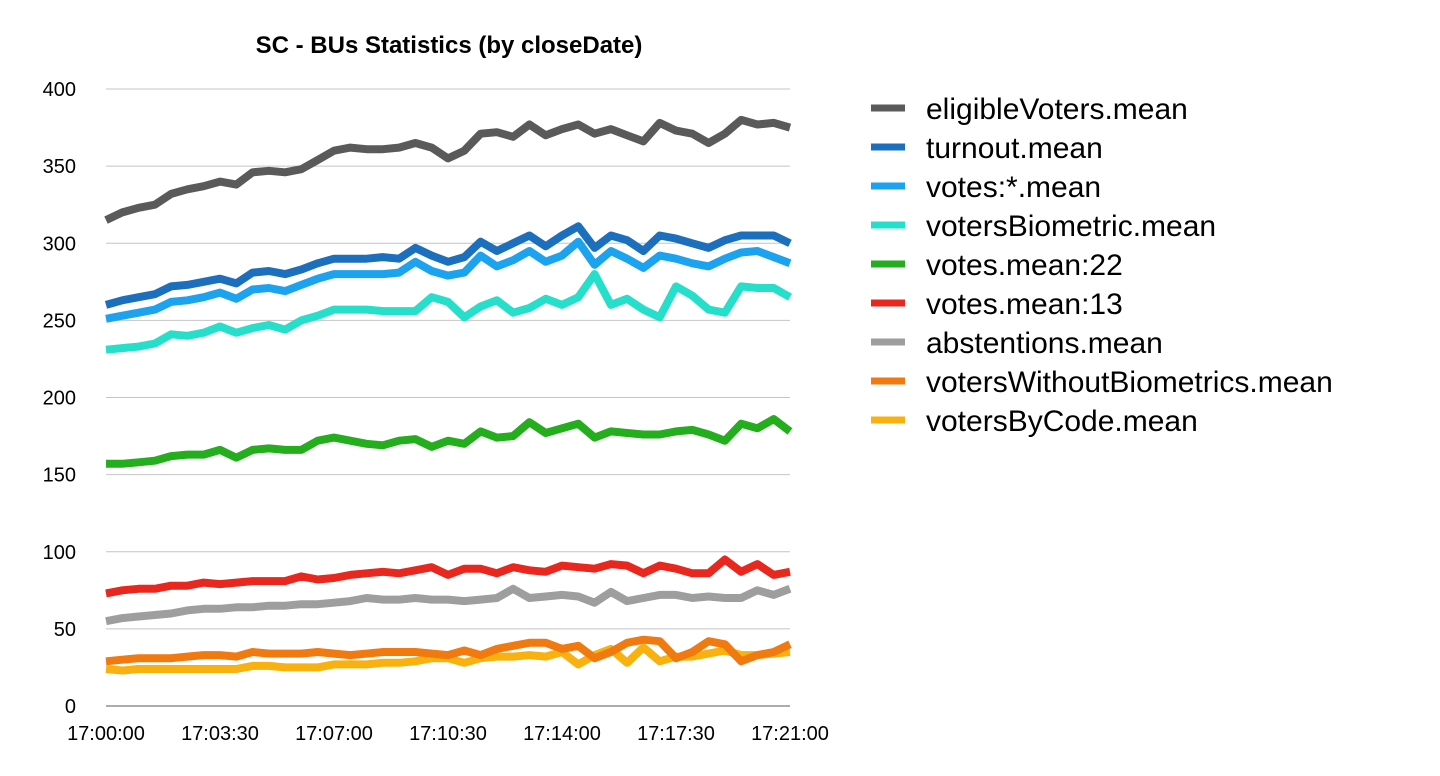  I want to click on legend-label: abstentions.mean, so click(1044, 343).